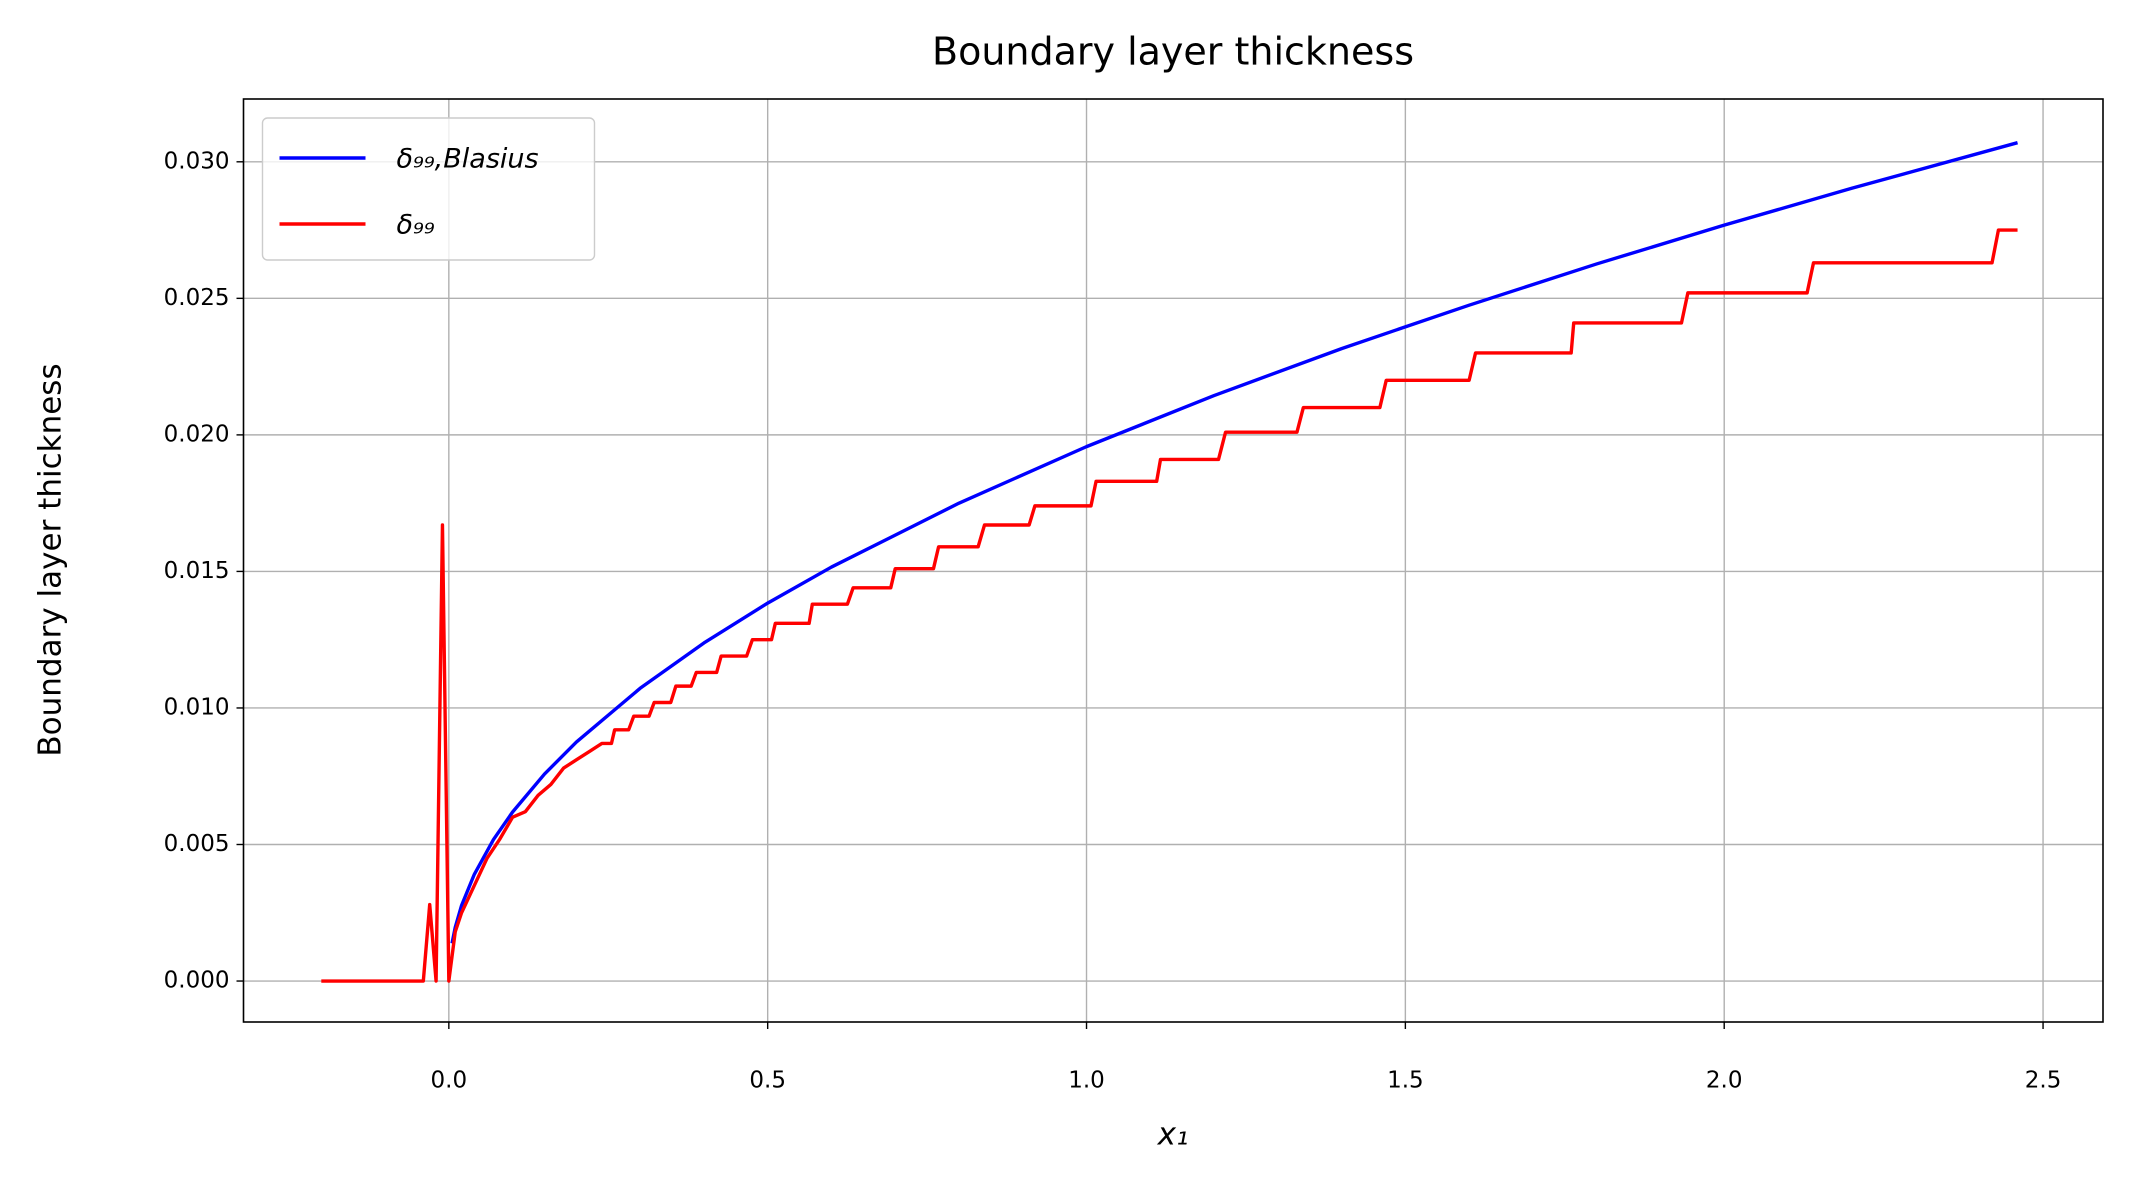 This screenshot has width=2133, height=1189. What do you see at coordinates (51, 559) in the screenshot?
I see `y-axis-label: Boundary layer thickness` at bounding box center [51, 559].